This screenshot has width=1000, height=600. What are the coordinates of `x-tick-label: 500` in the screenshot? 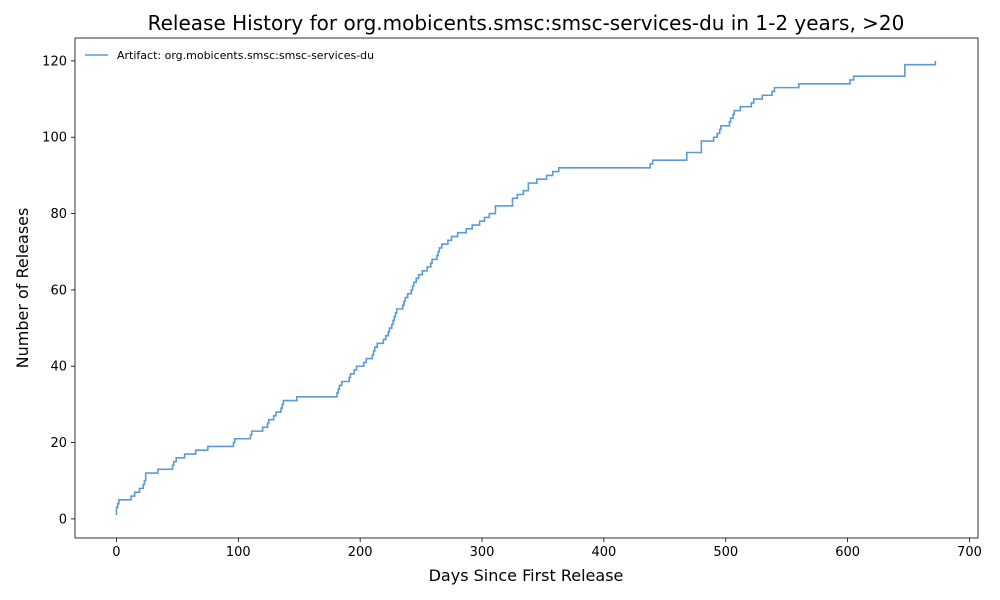 It's located at (725, 552).